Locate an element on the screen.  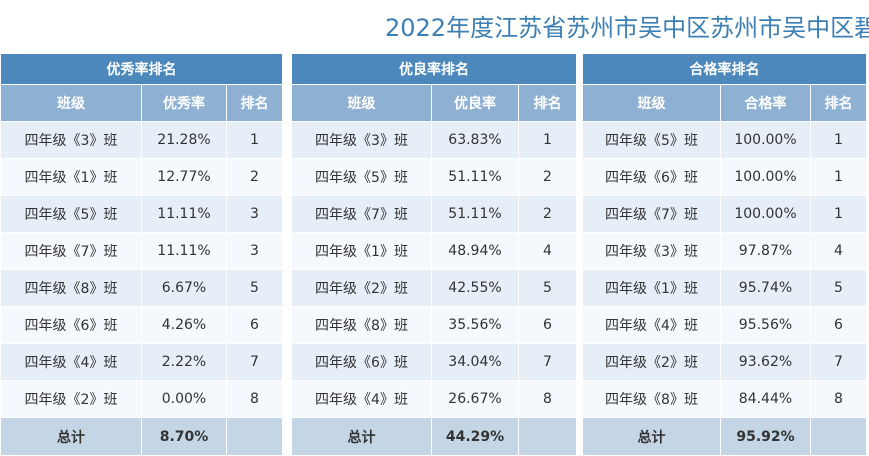
cell: 42.55% is located at coordinates (475, 288).